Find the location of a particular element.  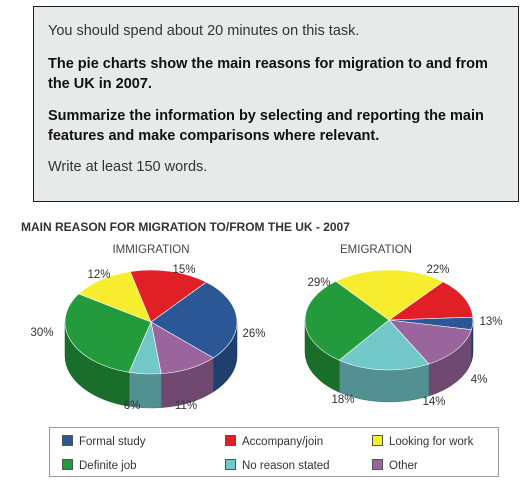

legend-swatch-no-reason-stated is located at coordinates (230, 464).